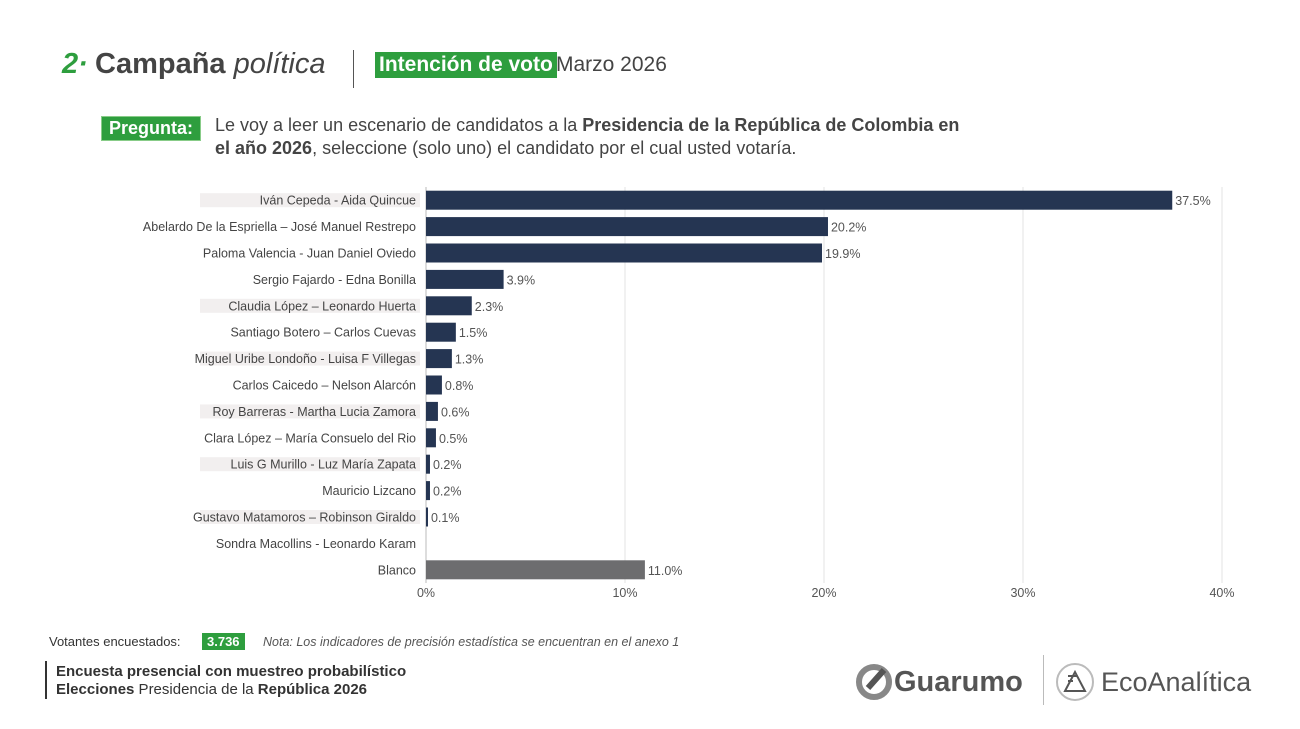 The height and width of the screenshot is (729, 1300). Describe the element at coordinates (279, 64) in the screenshot. I see `title-italic: política` at that location.